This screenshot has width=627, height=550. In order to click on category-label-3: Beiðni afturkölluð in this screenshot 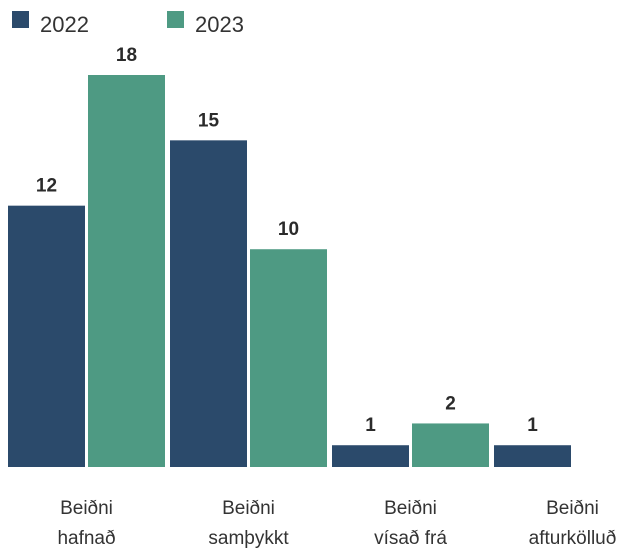, I will do `click(573, 523)`.